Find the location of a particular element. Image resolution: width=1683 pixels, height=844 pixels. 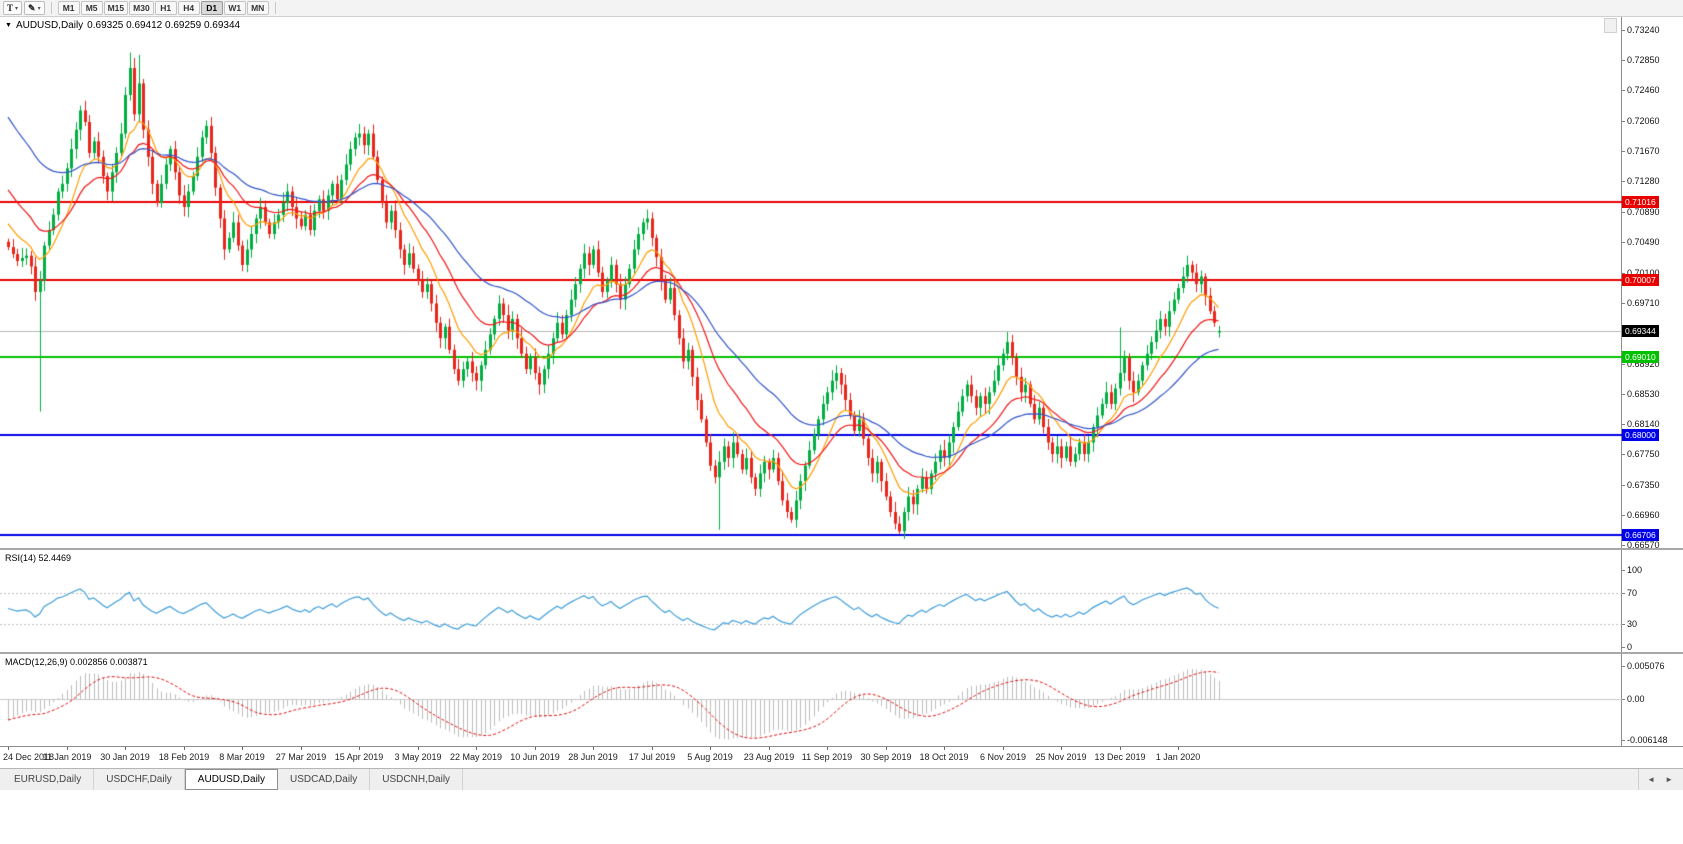

macd-canvas is located at coordinates (811, 700).